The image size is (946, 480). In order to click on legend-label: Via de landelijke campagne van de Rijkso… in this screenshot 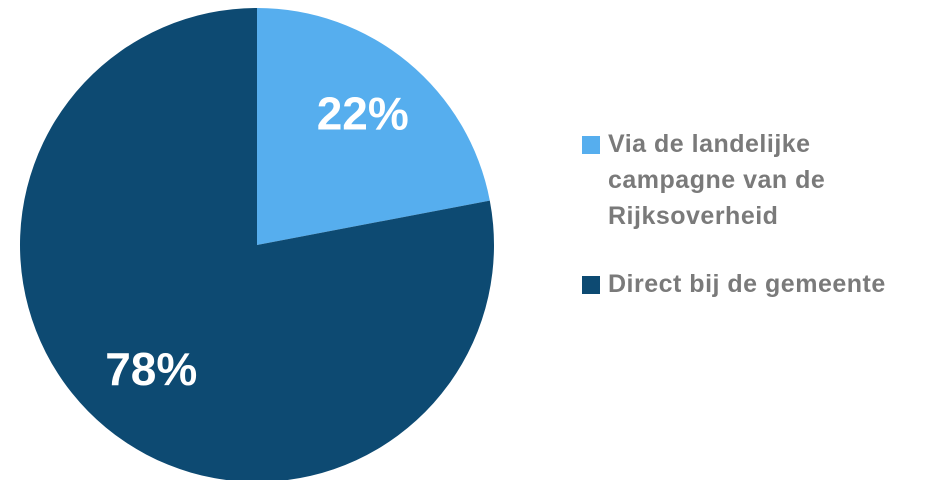, I will do `click(717, 180)`.